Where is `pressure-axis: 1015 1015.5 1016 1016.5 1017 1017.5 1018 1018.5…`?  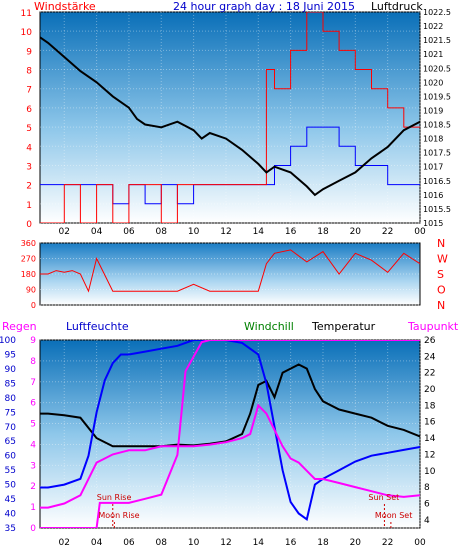 pressure-axis: 1015 1015.5 1016 1016.5 1017 1017.5 1018 1018.5… is located at coordinates (437, 118).